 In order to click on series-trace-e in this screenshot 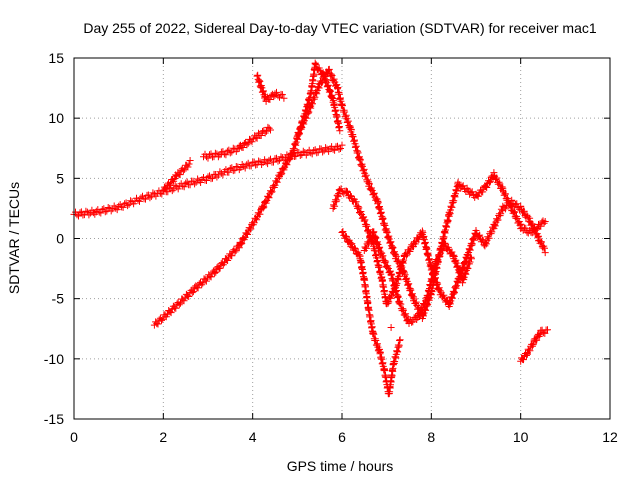, I will do `click(270, 88)`.